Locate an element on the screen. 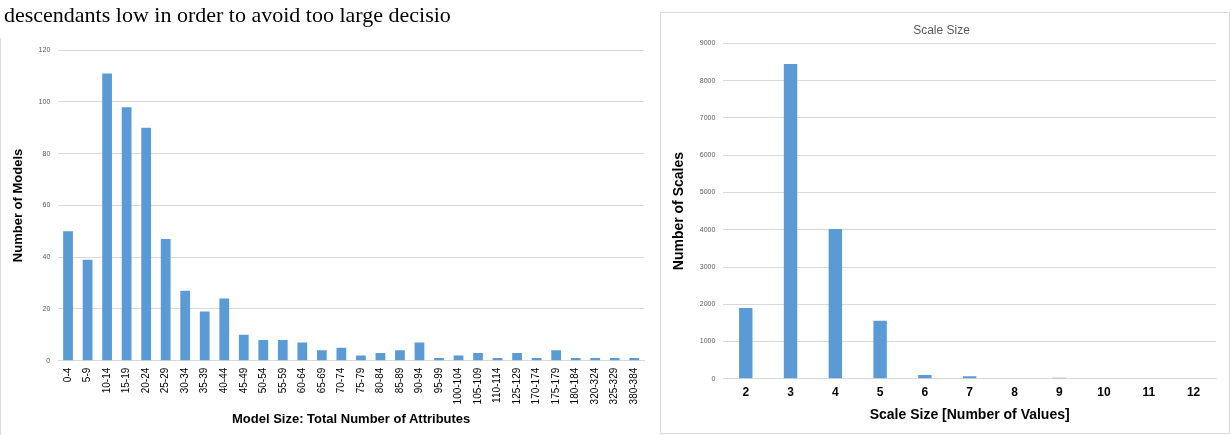  x-axis-title: Model Size: Total Number of Attributes is located at coordinates (351, 418).